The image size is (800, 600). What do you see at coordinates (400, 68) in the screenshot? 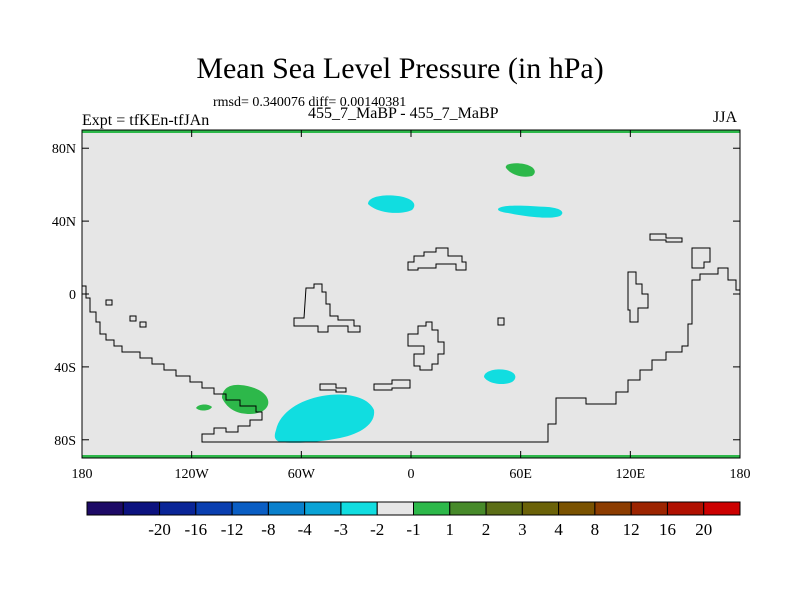
I see `map-title: Mean Sea Level Pressure (in hPa)` at bounding box center [400, 68].